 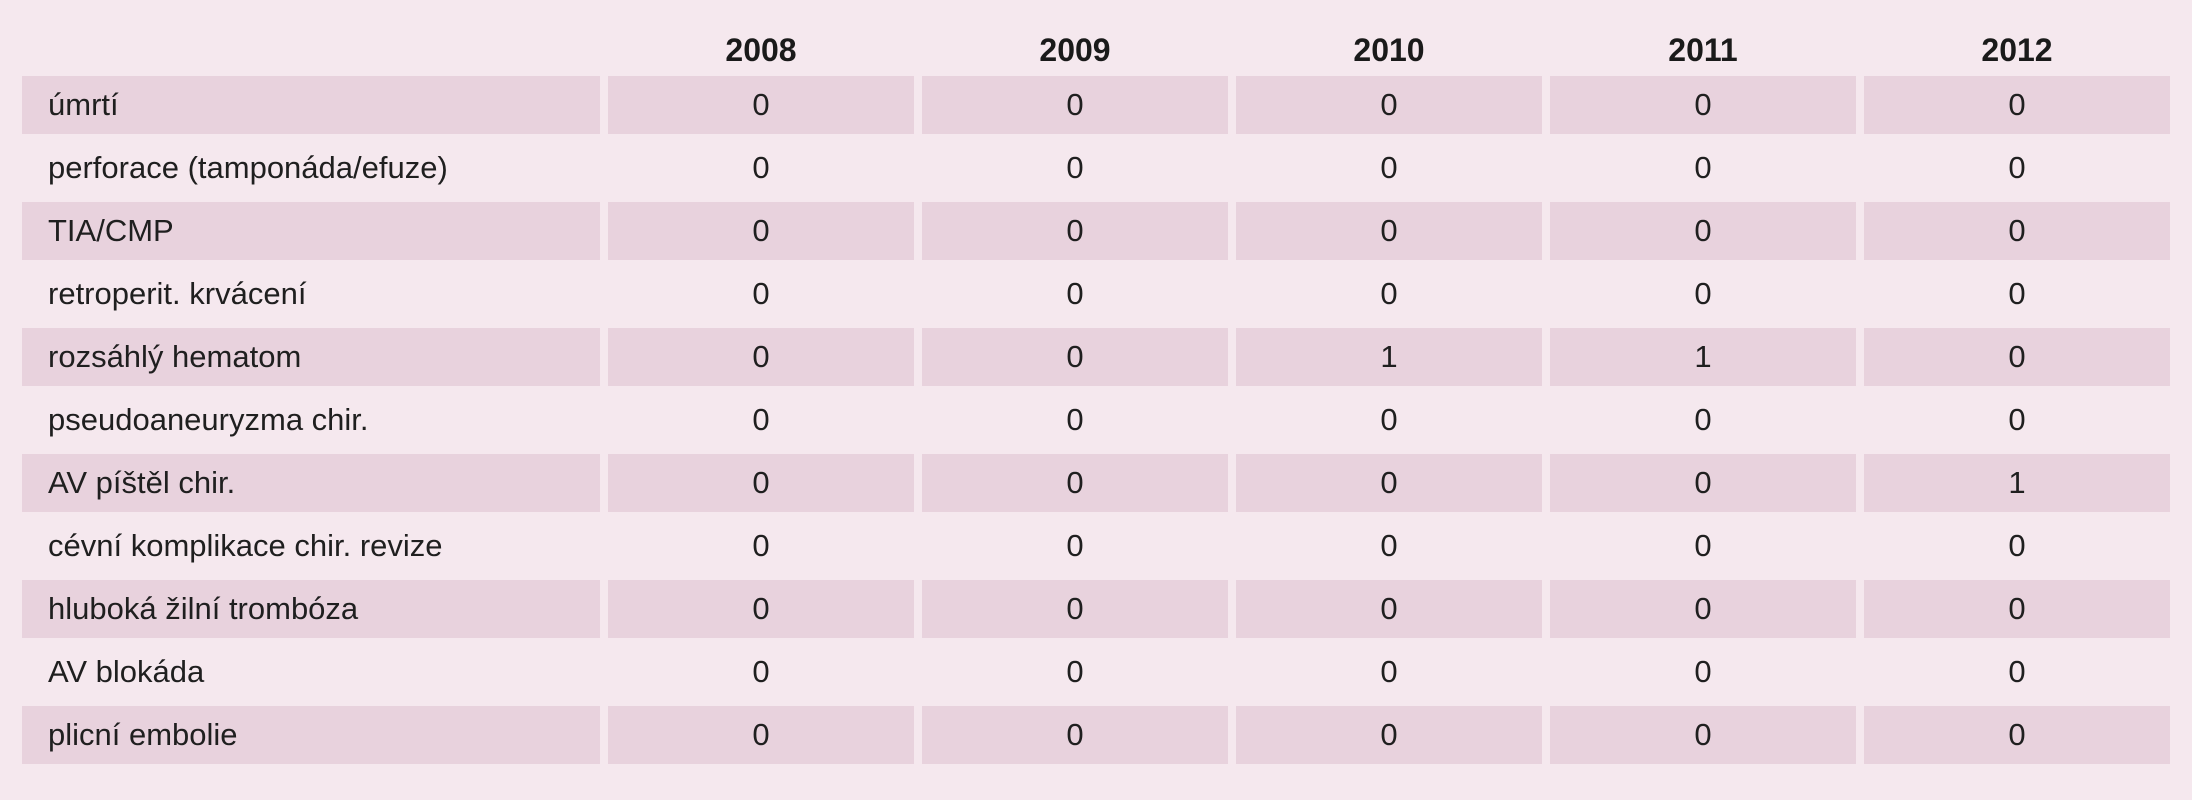 What do you see at coordinates (208, 419) in the screenshot?
I see `row-label: pseudoaneuryzma chir.` at bounding box center [208, 419].